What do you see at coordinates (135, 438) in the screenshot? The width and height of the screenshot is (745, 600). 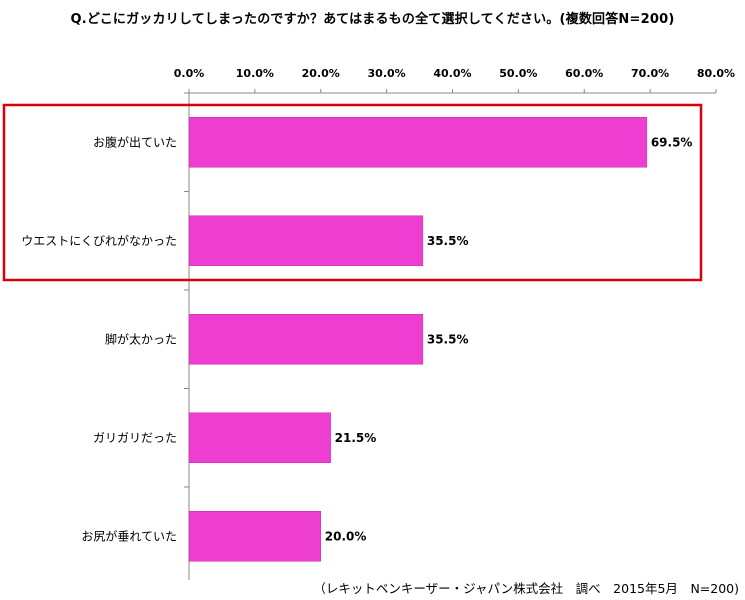 I see `category-label: ガリガリだった` at bounding box center [135, 438].